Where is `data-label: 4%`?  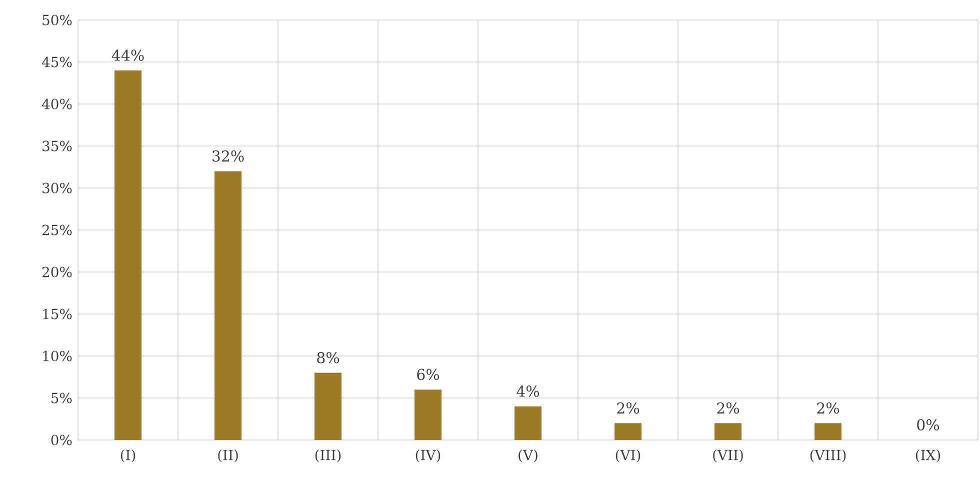
data-label: 4% is located at coordinates (528, 391).